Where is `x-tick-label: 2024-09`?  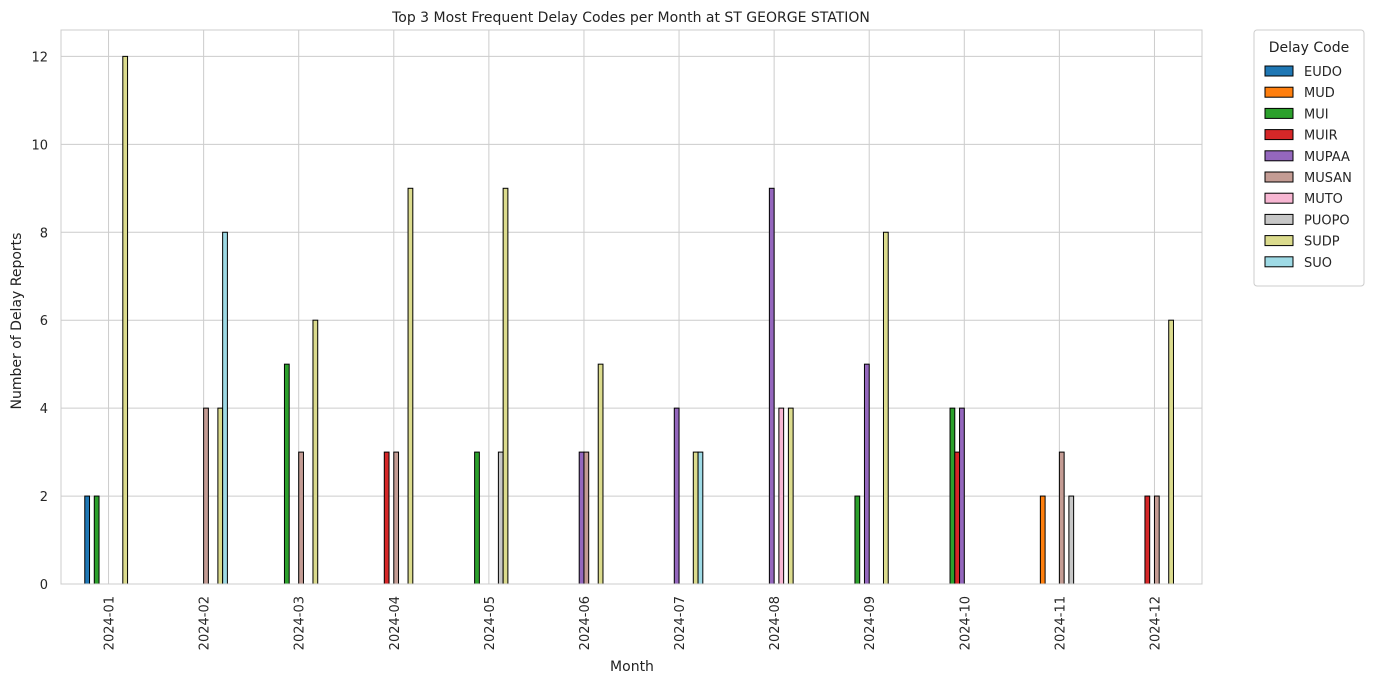 x-tick-label: 2024-09 is located at coordinates (870, 623).